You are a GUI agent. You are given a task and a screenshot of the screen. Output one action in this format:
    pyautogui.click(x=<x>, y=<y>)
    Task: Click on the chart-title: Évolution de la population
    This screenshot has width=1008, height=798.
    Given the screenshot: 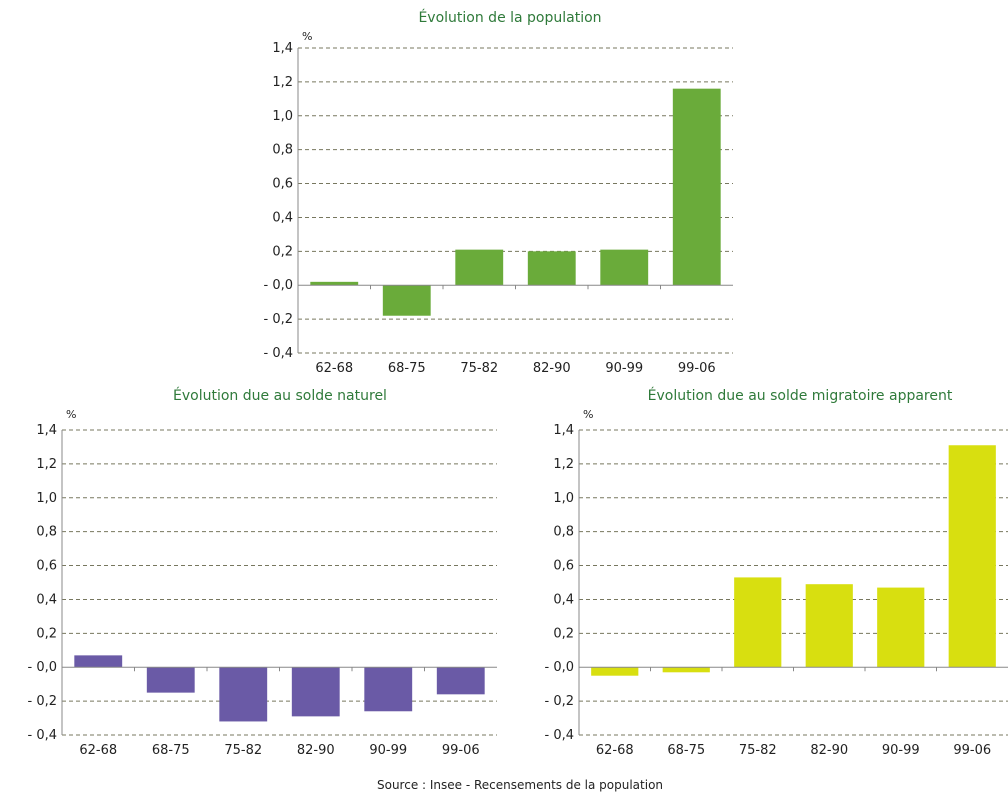 What is the action you would take?
    pyautogui.click(x=509, y=17)
    